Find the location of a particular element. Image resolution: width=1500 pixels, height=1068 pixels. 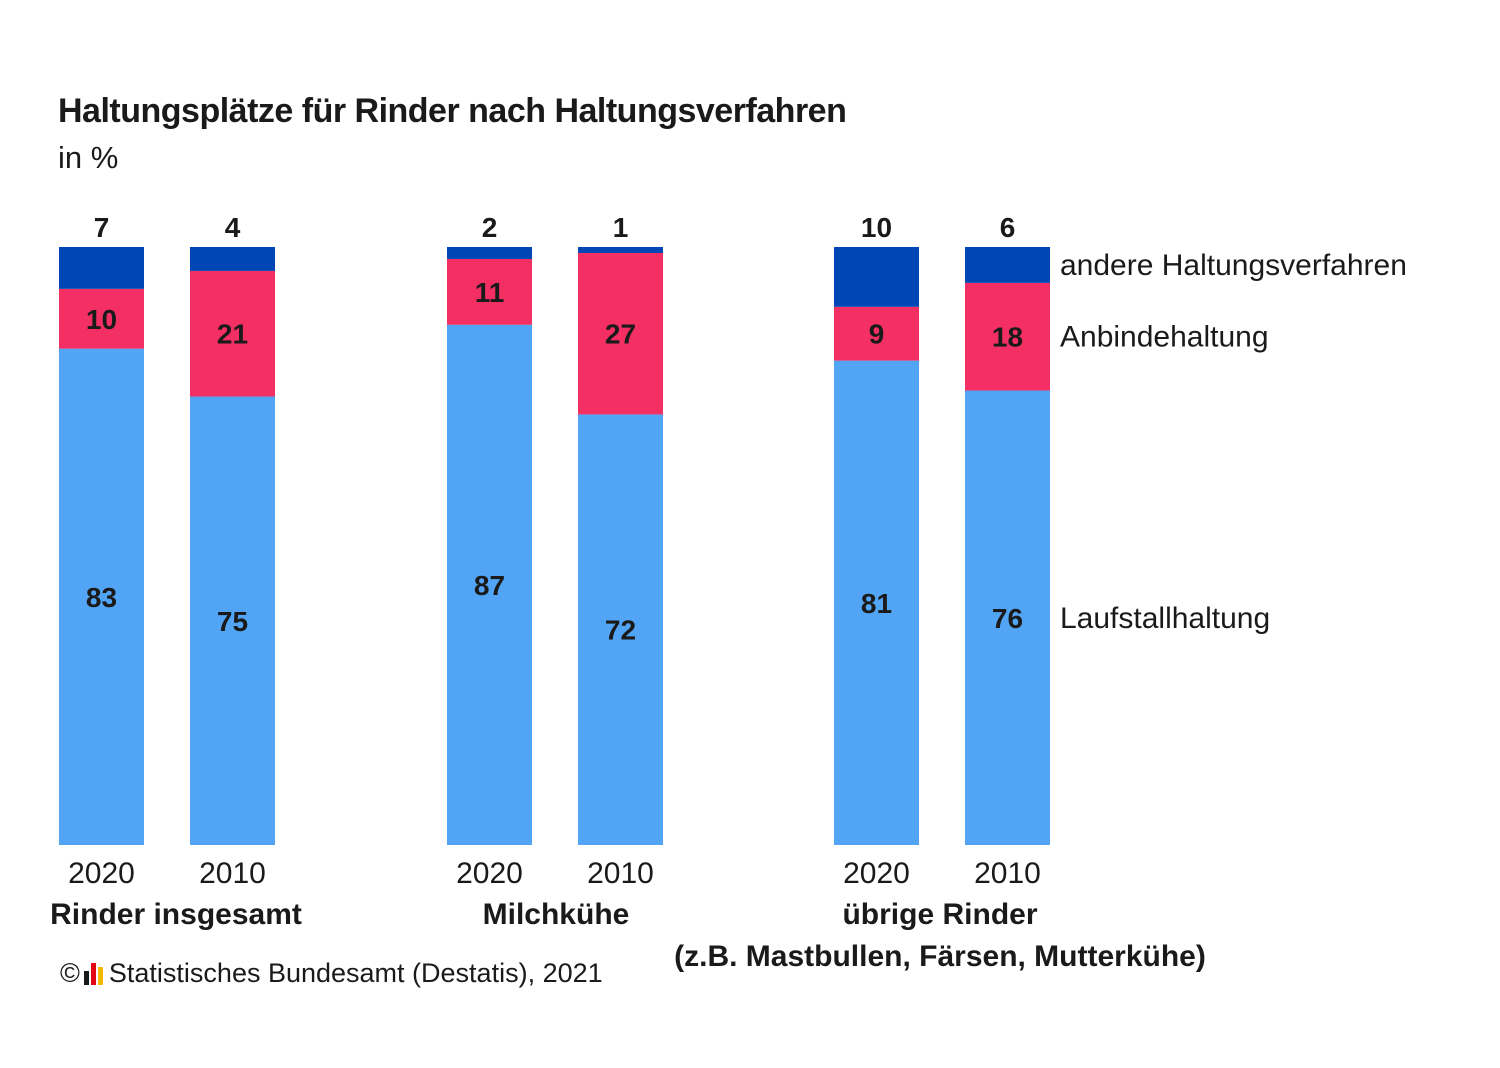

data-label-andere: 2 is located at coordinates (490, 227).